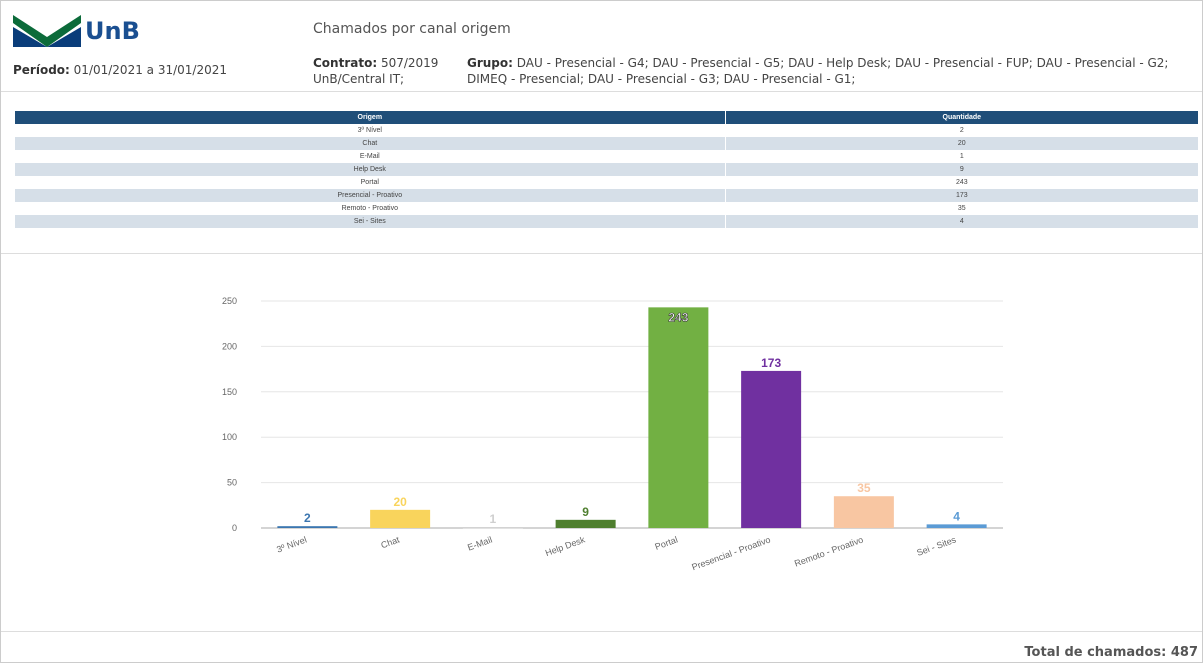 The height and width of the screenshot is (663, 1203). I want to click on y-tick-label: 200, so click(229, 346).